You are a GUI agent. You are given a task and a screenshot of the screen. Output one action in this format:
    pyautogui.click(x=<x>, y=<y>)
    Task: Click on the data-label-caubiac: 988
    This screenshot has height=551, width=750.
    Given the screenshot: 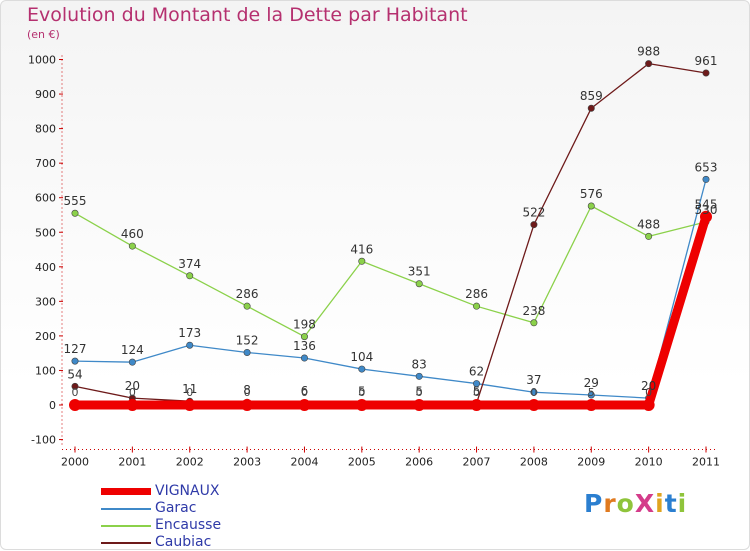 What is the action you would take?
    pyautogui.click(x=648, y=52)
    